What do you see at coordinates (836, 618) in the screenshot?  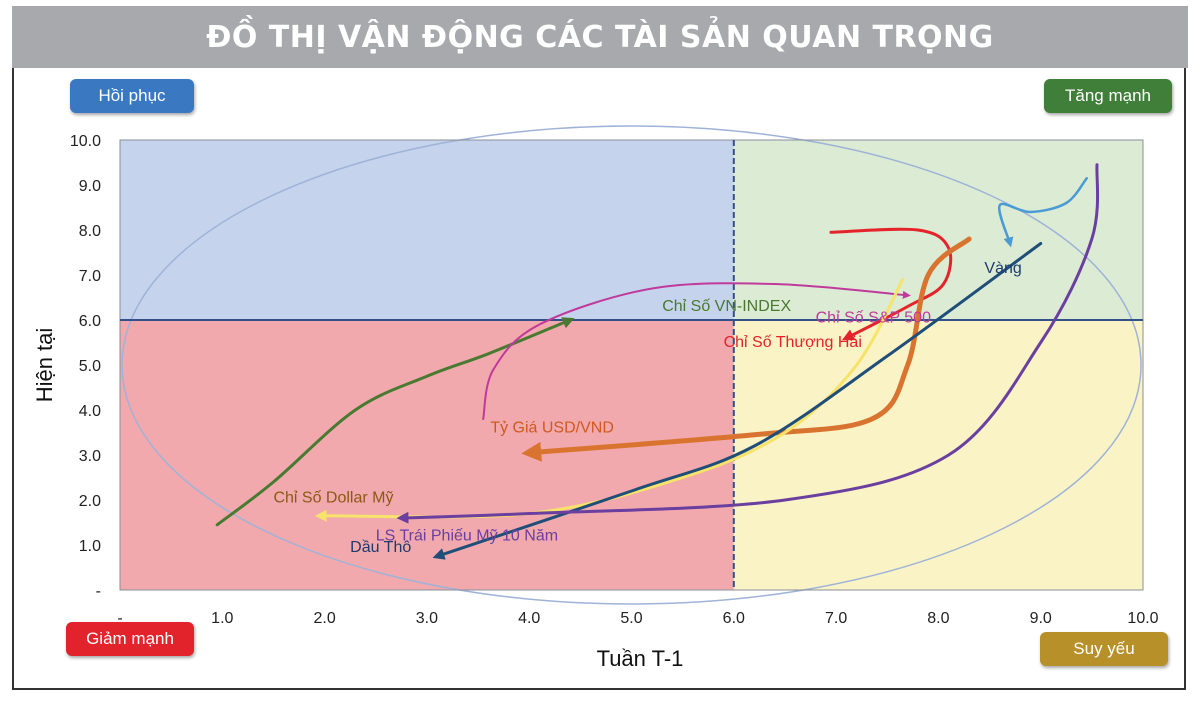 I see `x-tick-label: 7.0` at bounding box center [836, 618].